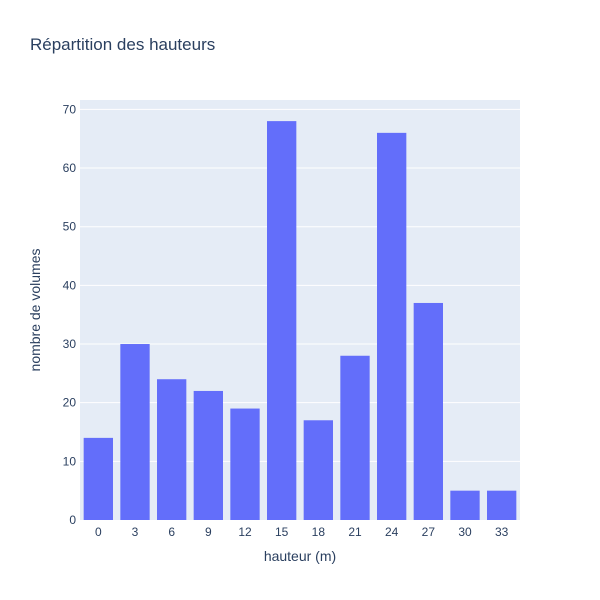 The height and width of the screenshot is (600, 600). Describe the element at coordinates (208, 532) in the screenshot. I see `x-tick-label: 9` at that location.